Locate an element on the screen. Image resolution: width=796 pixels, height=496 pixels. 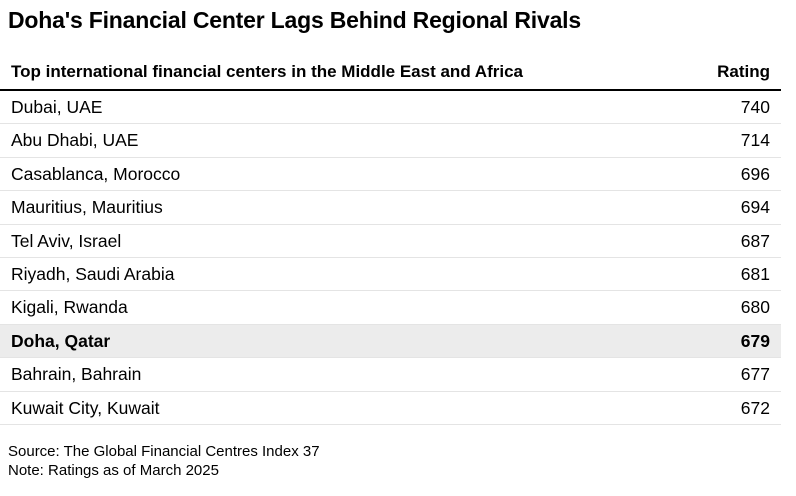
row-rating-value: 680 is located at coordinates (755, 307).